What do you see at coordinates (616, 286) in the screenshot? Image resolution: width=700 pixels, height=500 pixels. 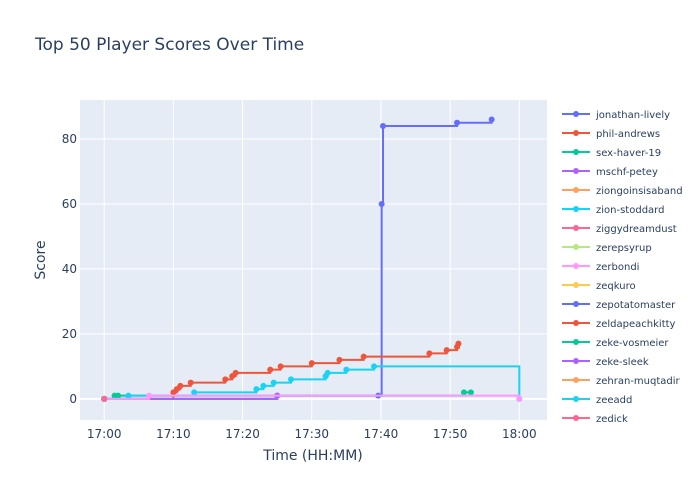 I see `legend-label: zeqkuro` at bounding box center [616, 286].